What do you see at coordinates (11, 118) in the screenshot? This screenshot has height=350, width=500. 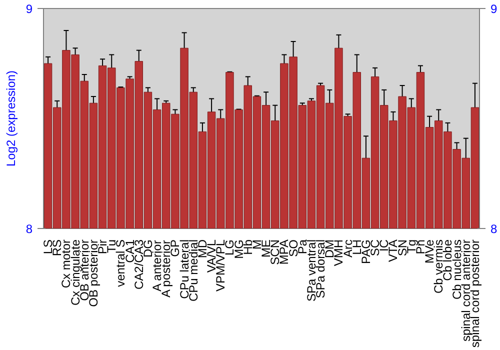 I see `y-axis-title: Log2 (expression)` at bounding box center [11, 118].